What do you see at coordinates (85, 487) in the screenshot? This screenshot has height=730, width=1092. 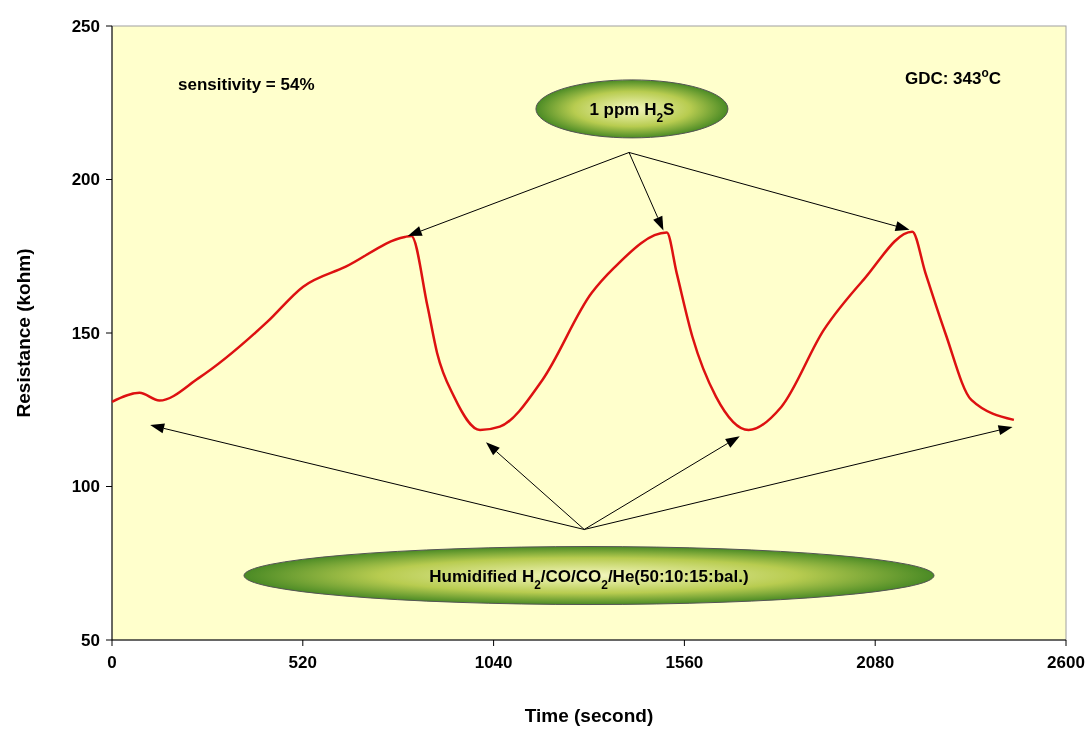 I see `y-tick-label: 100` at bounding box center [85, 487].